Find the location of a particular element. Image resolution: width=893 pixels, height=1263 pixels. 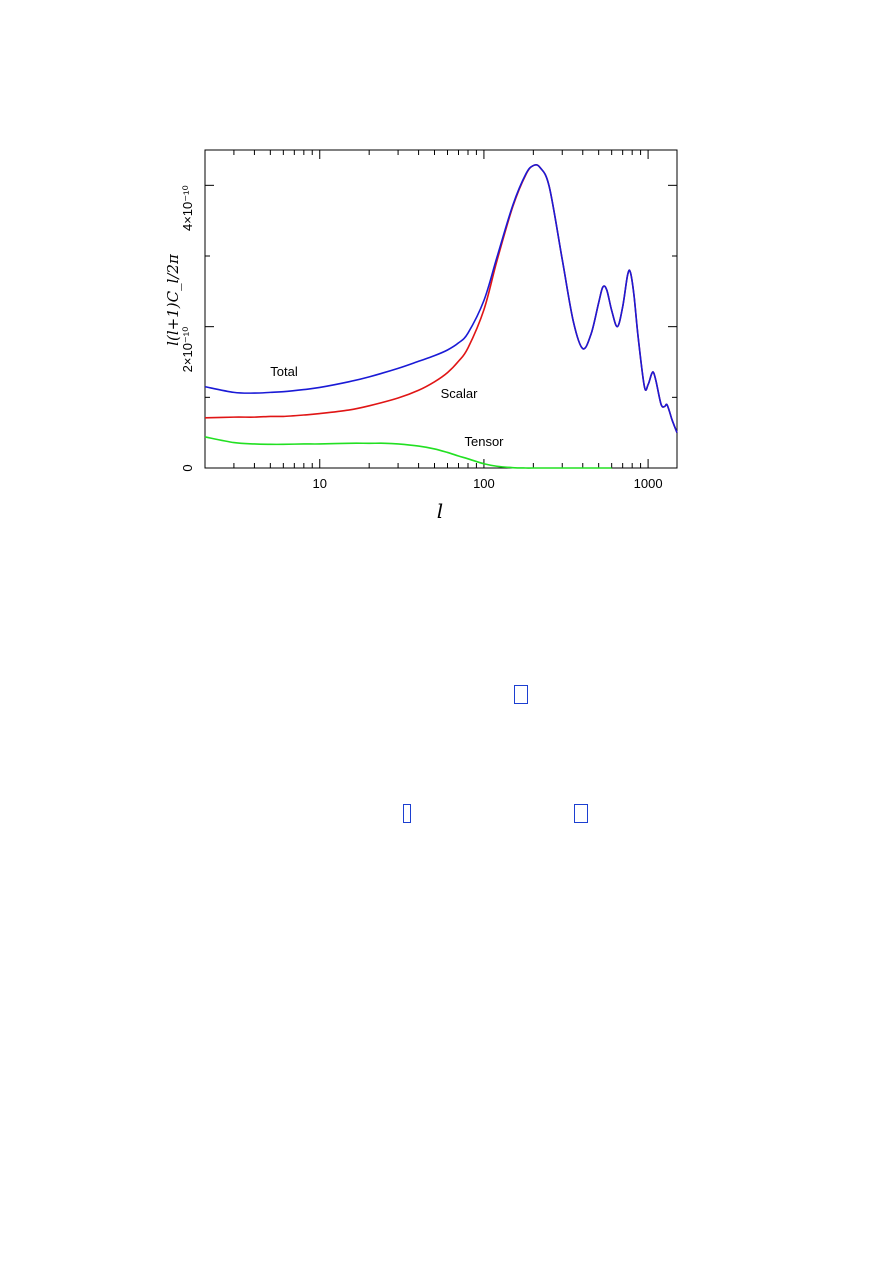

series-line-total is located at coordinates (441, 298).